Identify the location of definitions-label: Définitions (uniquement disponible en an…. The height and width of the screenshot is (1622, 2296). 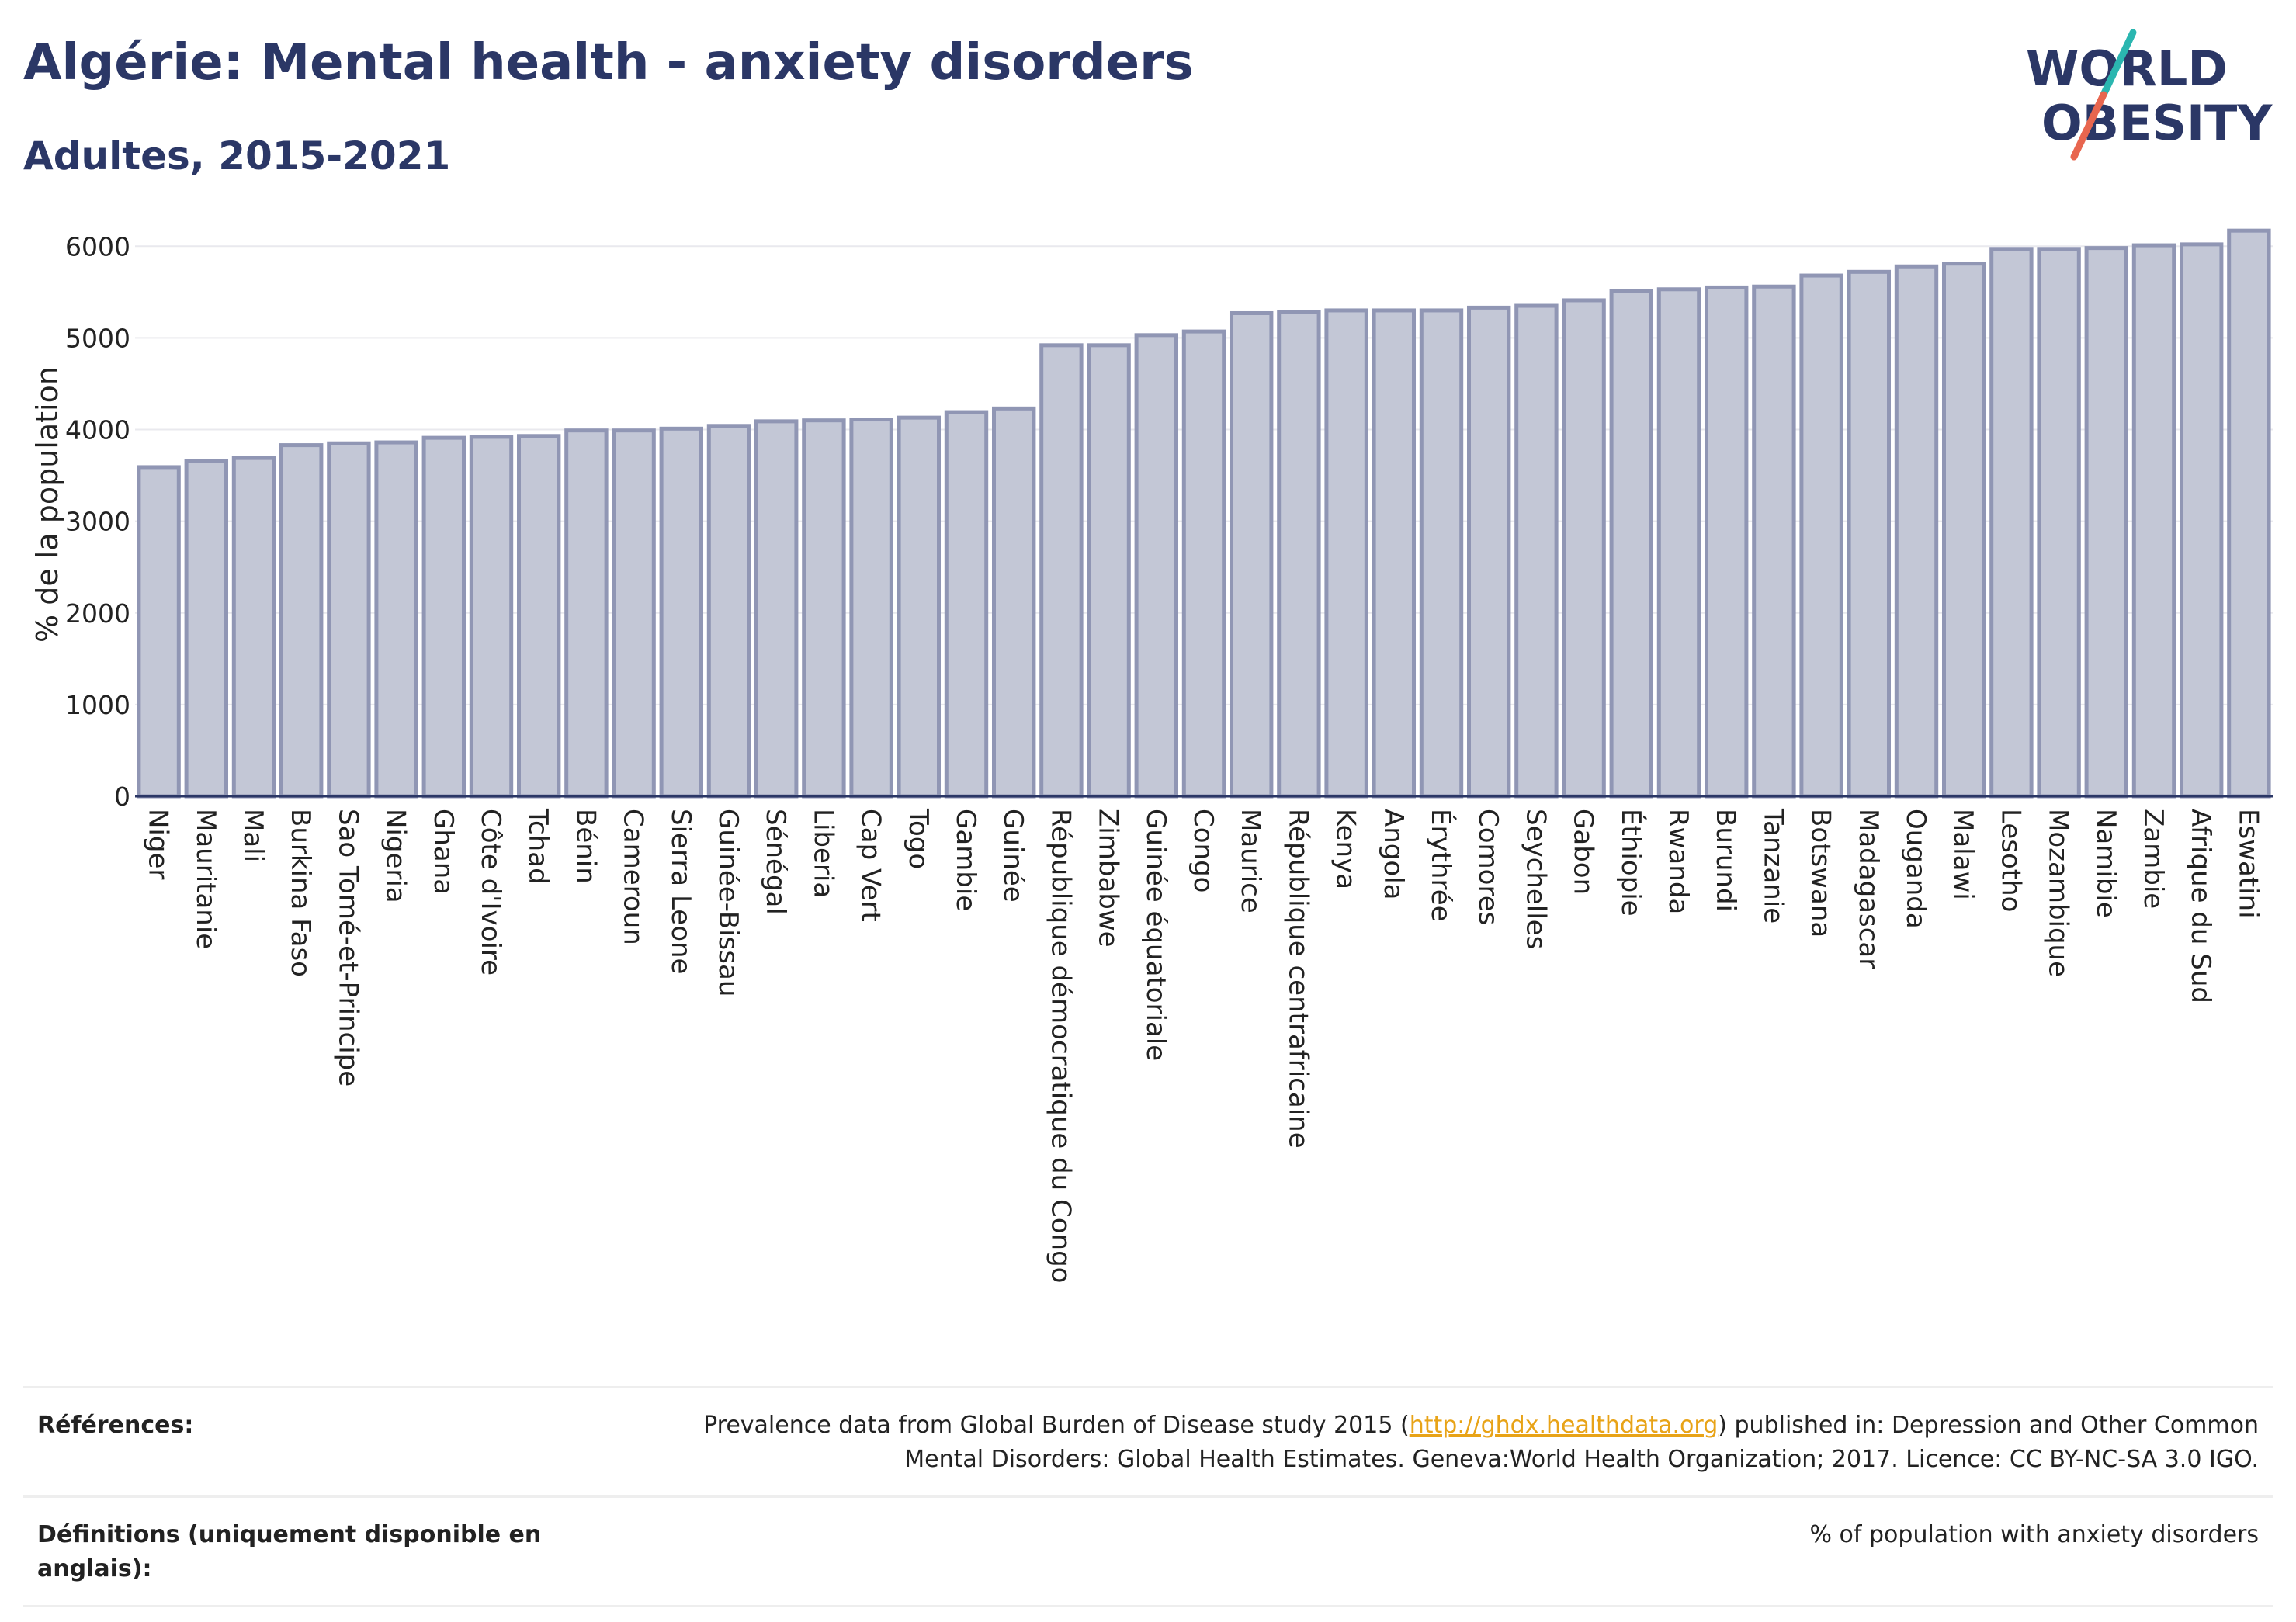
(289, 1551).